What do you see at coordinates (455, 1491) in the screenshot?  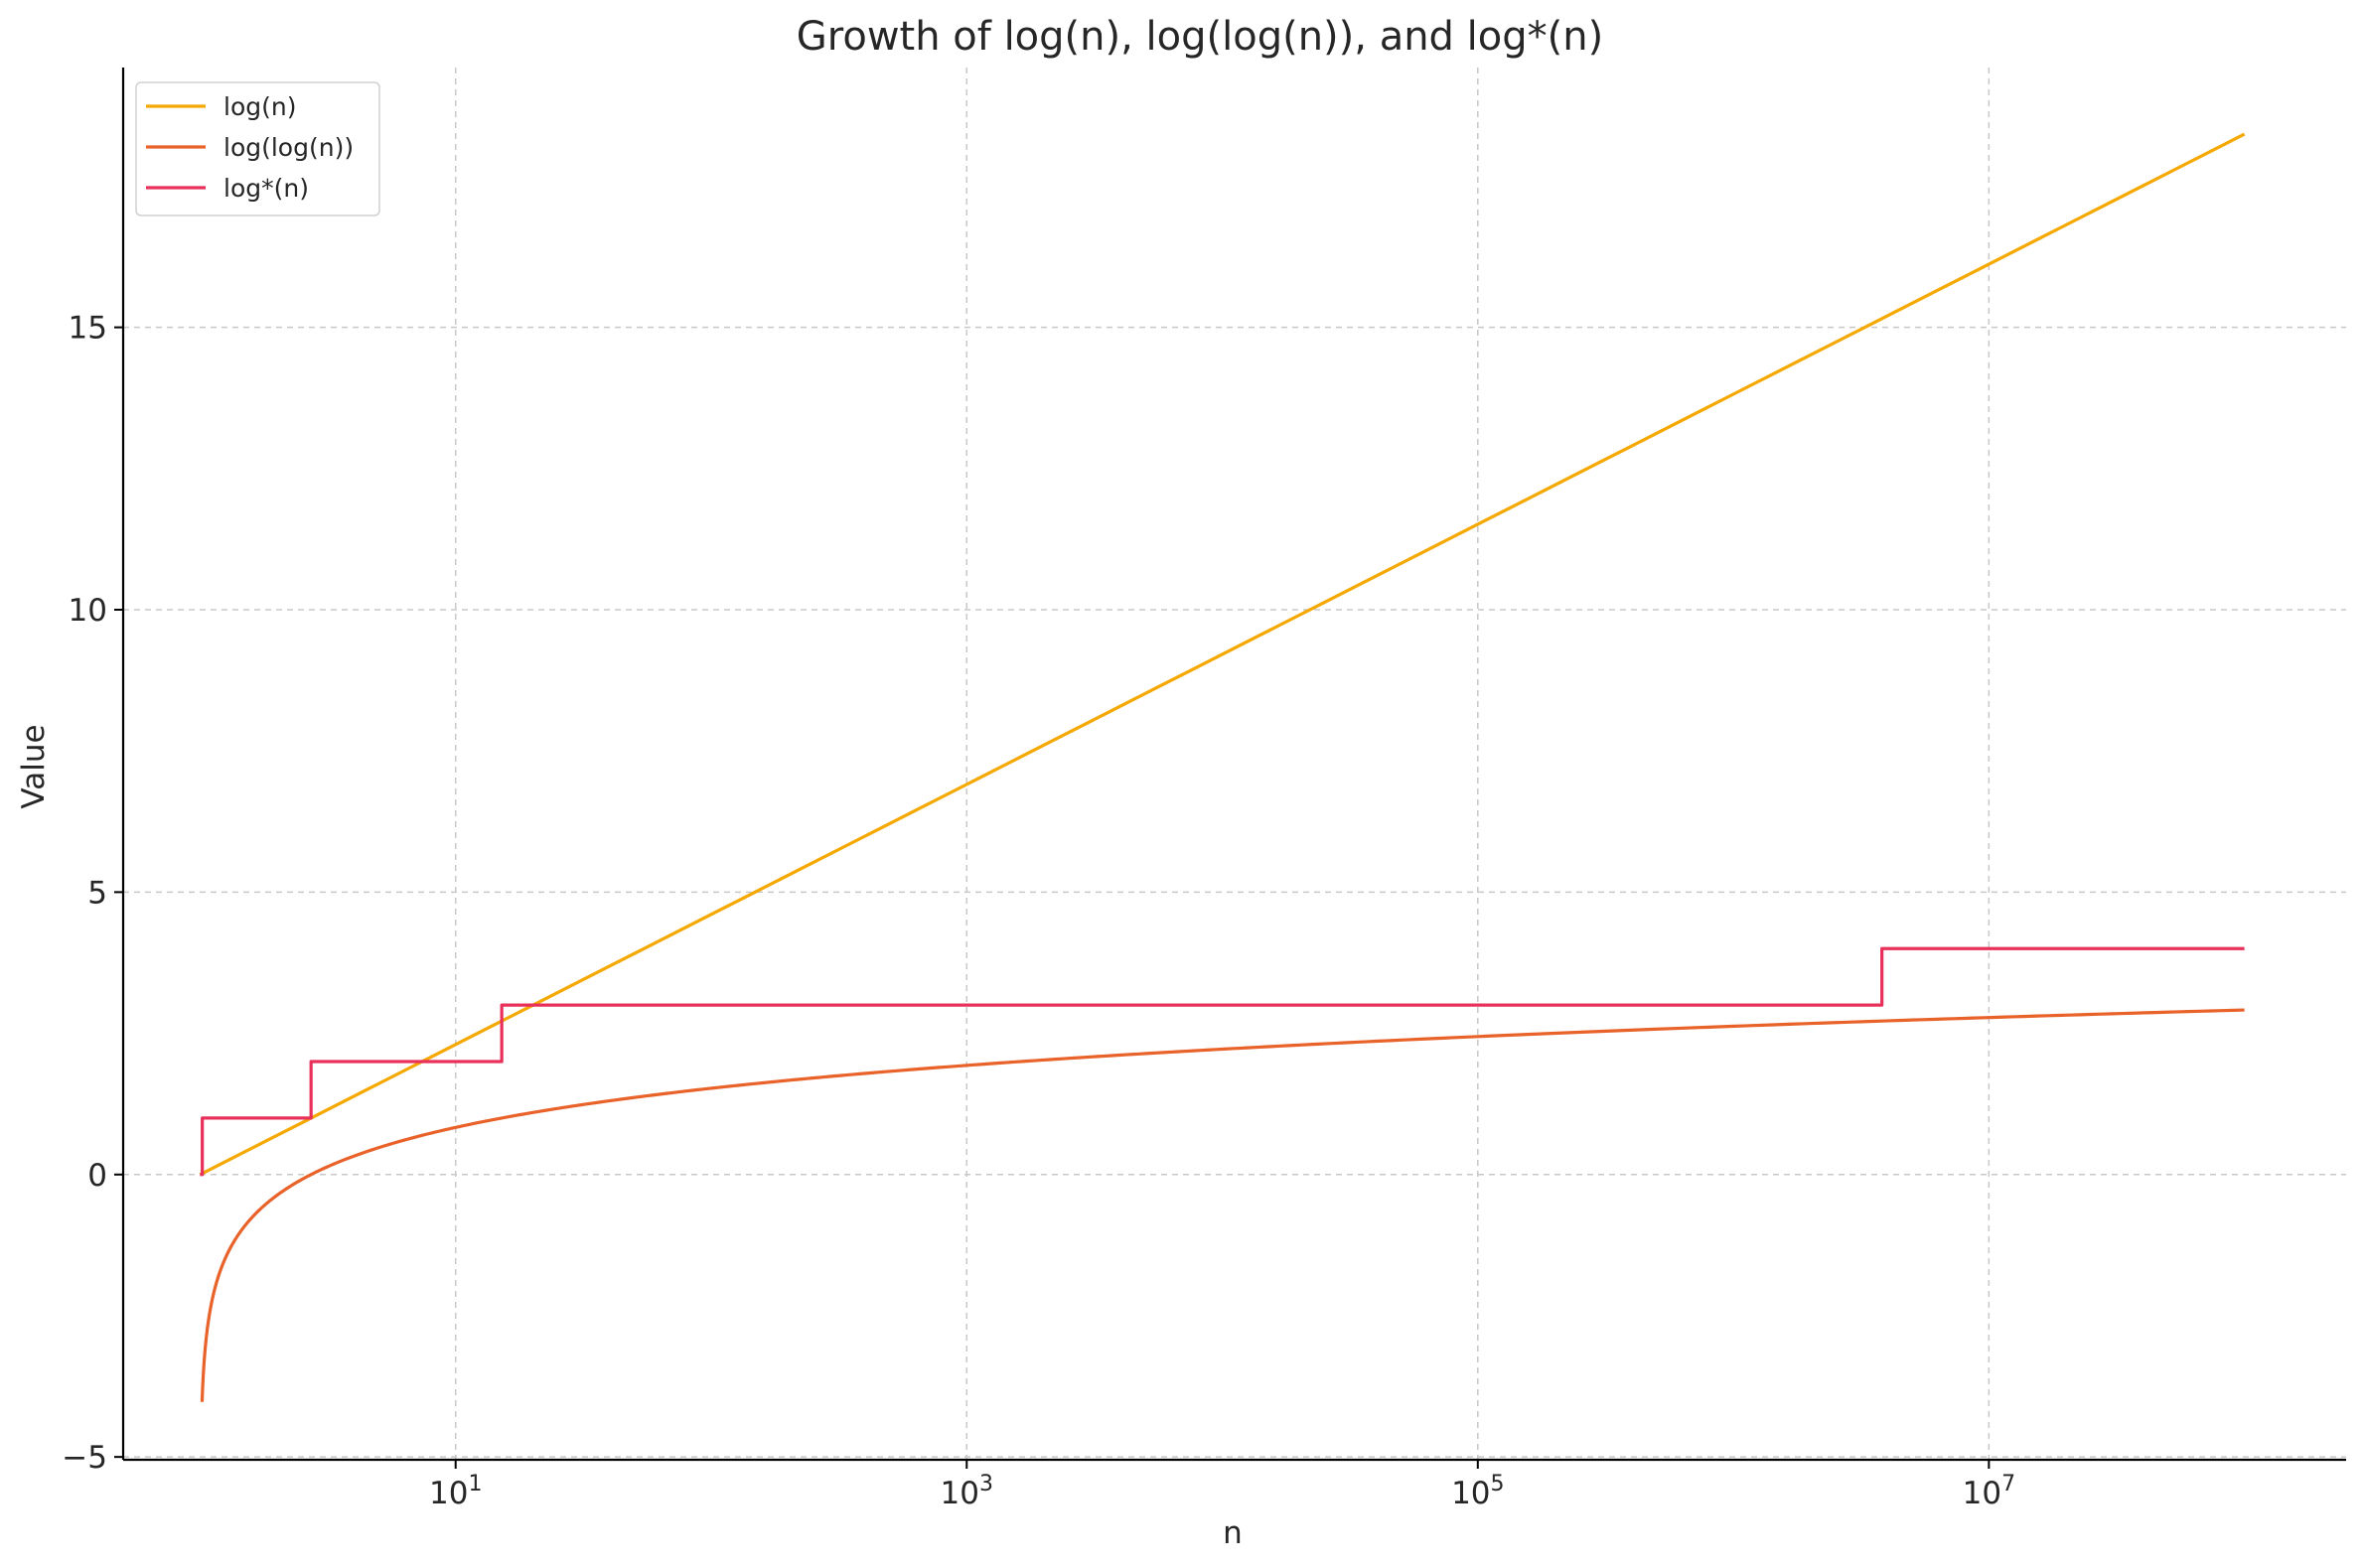 I see `x-tick-label: 10¹` at bounding box center [455, 1491].